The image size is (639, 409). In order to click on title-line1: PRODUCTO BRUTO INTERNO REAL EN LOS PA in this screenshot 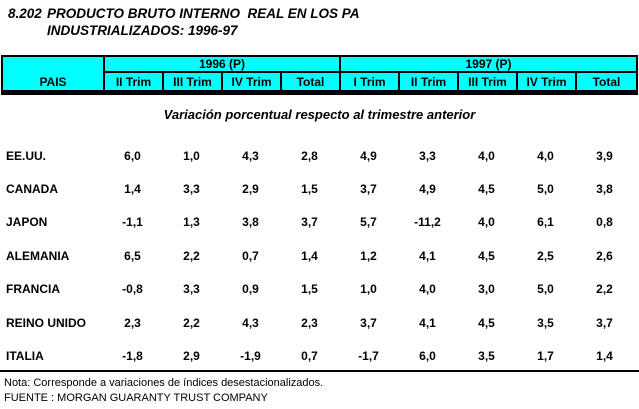, I will do `click(203, 13)`.